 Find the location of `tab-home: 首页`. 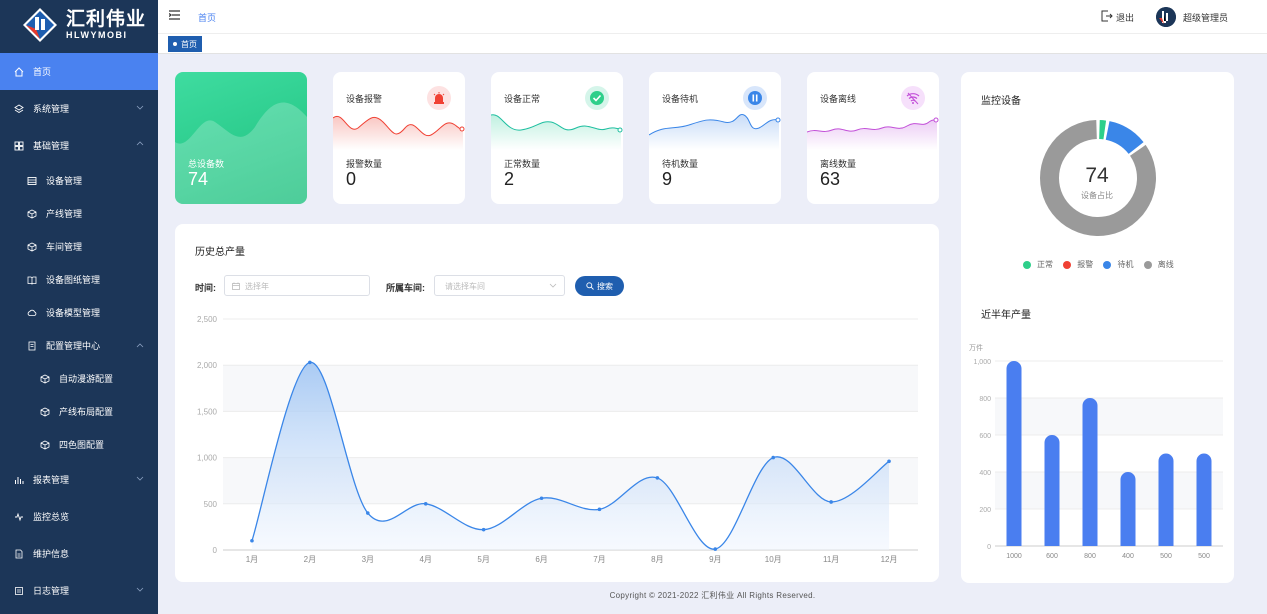

tab-home: 首页 is located at coordinates (185, 44).